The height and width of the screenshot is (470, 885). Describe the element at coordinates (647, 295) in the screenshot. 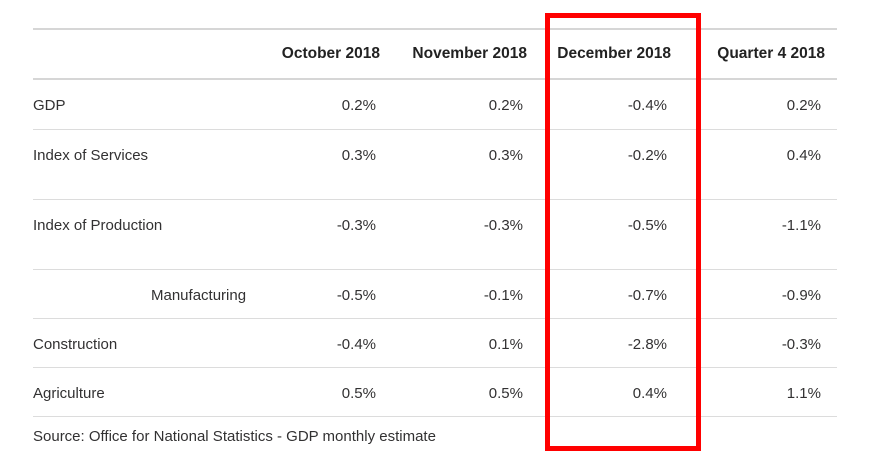

I see `cell-value: -0.7%` at that location.